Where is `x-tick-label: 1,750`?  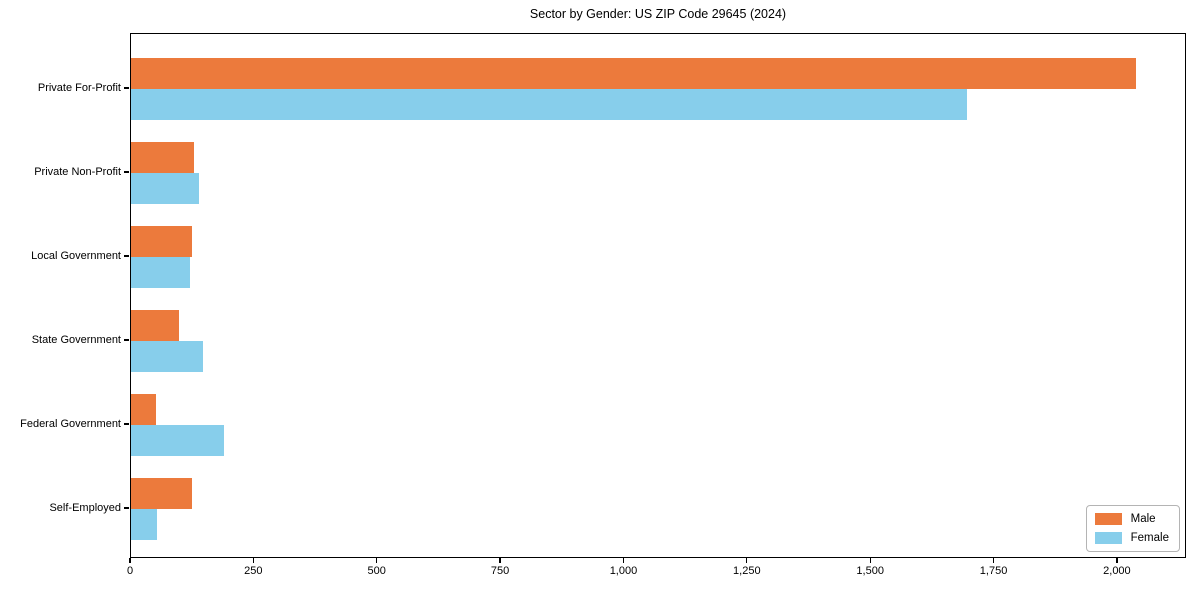 x-tick-label: 1,750 is located at coordinates (993, 571).